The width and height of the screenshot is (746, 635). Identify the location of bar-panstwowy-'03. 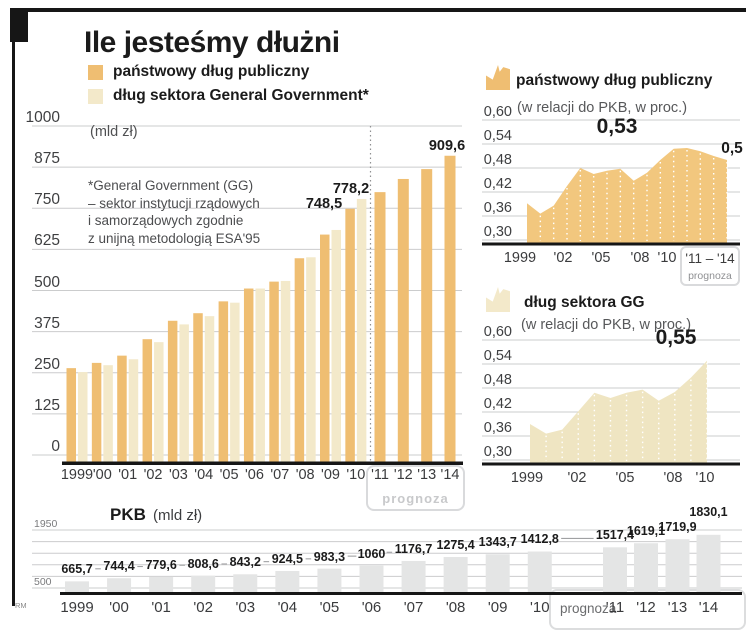
(172, 391).